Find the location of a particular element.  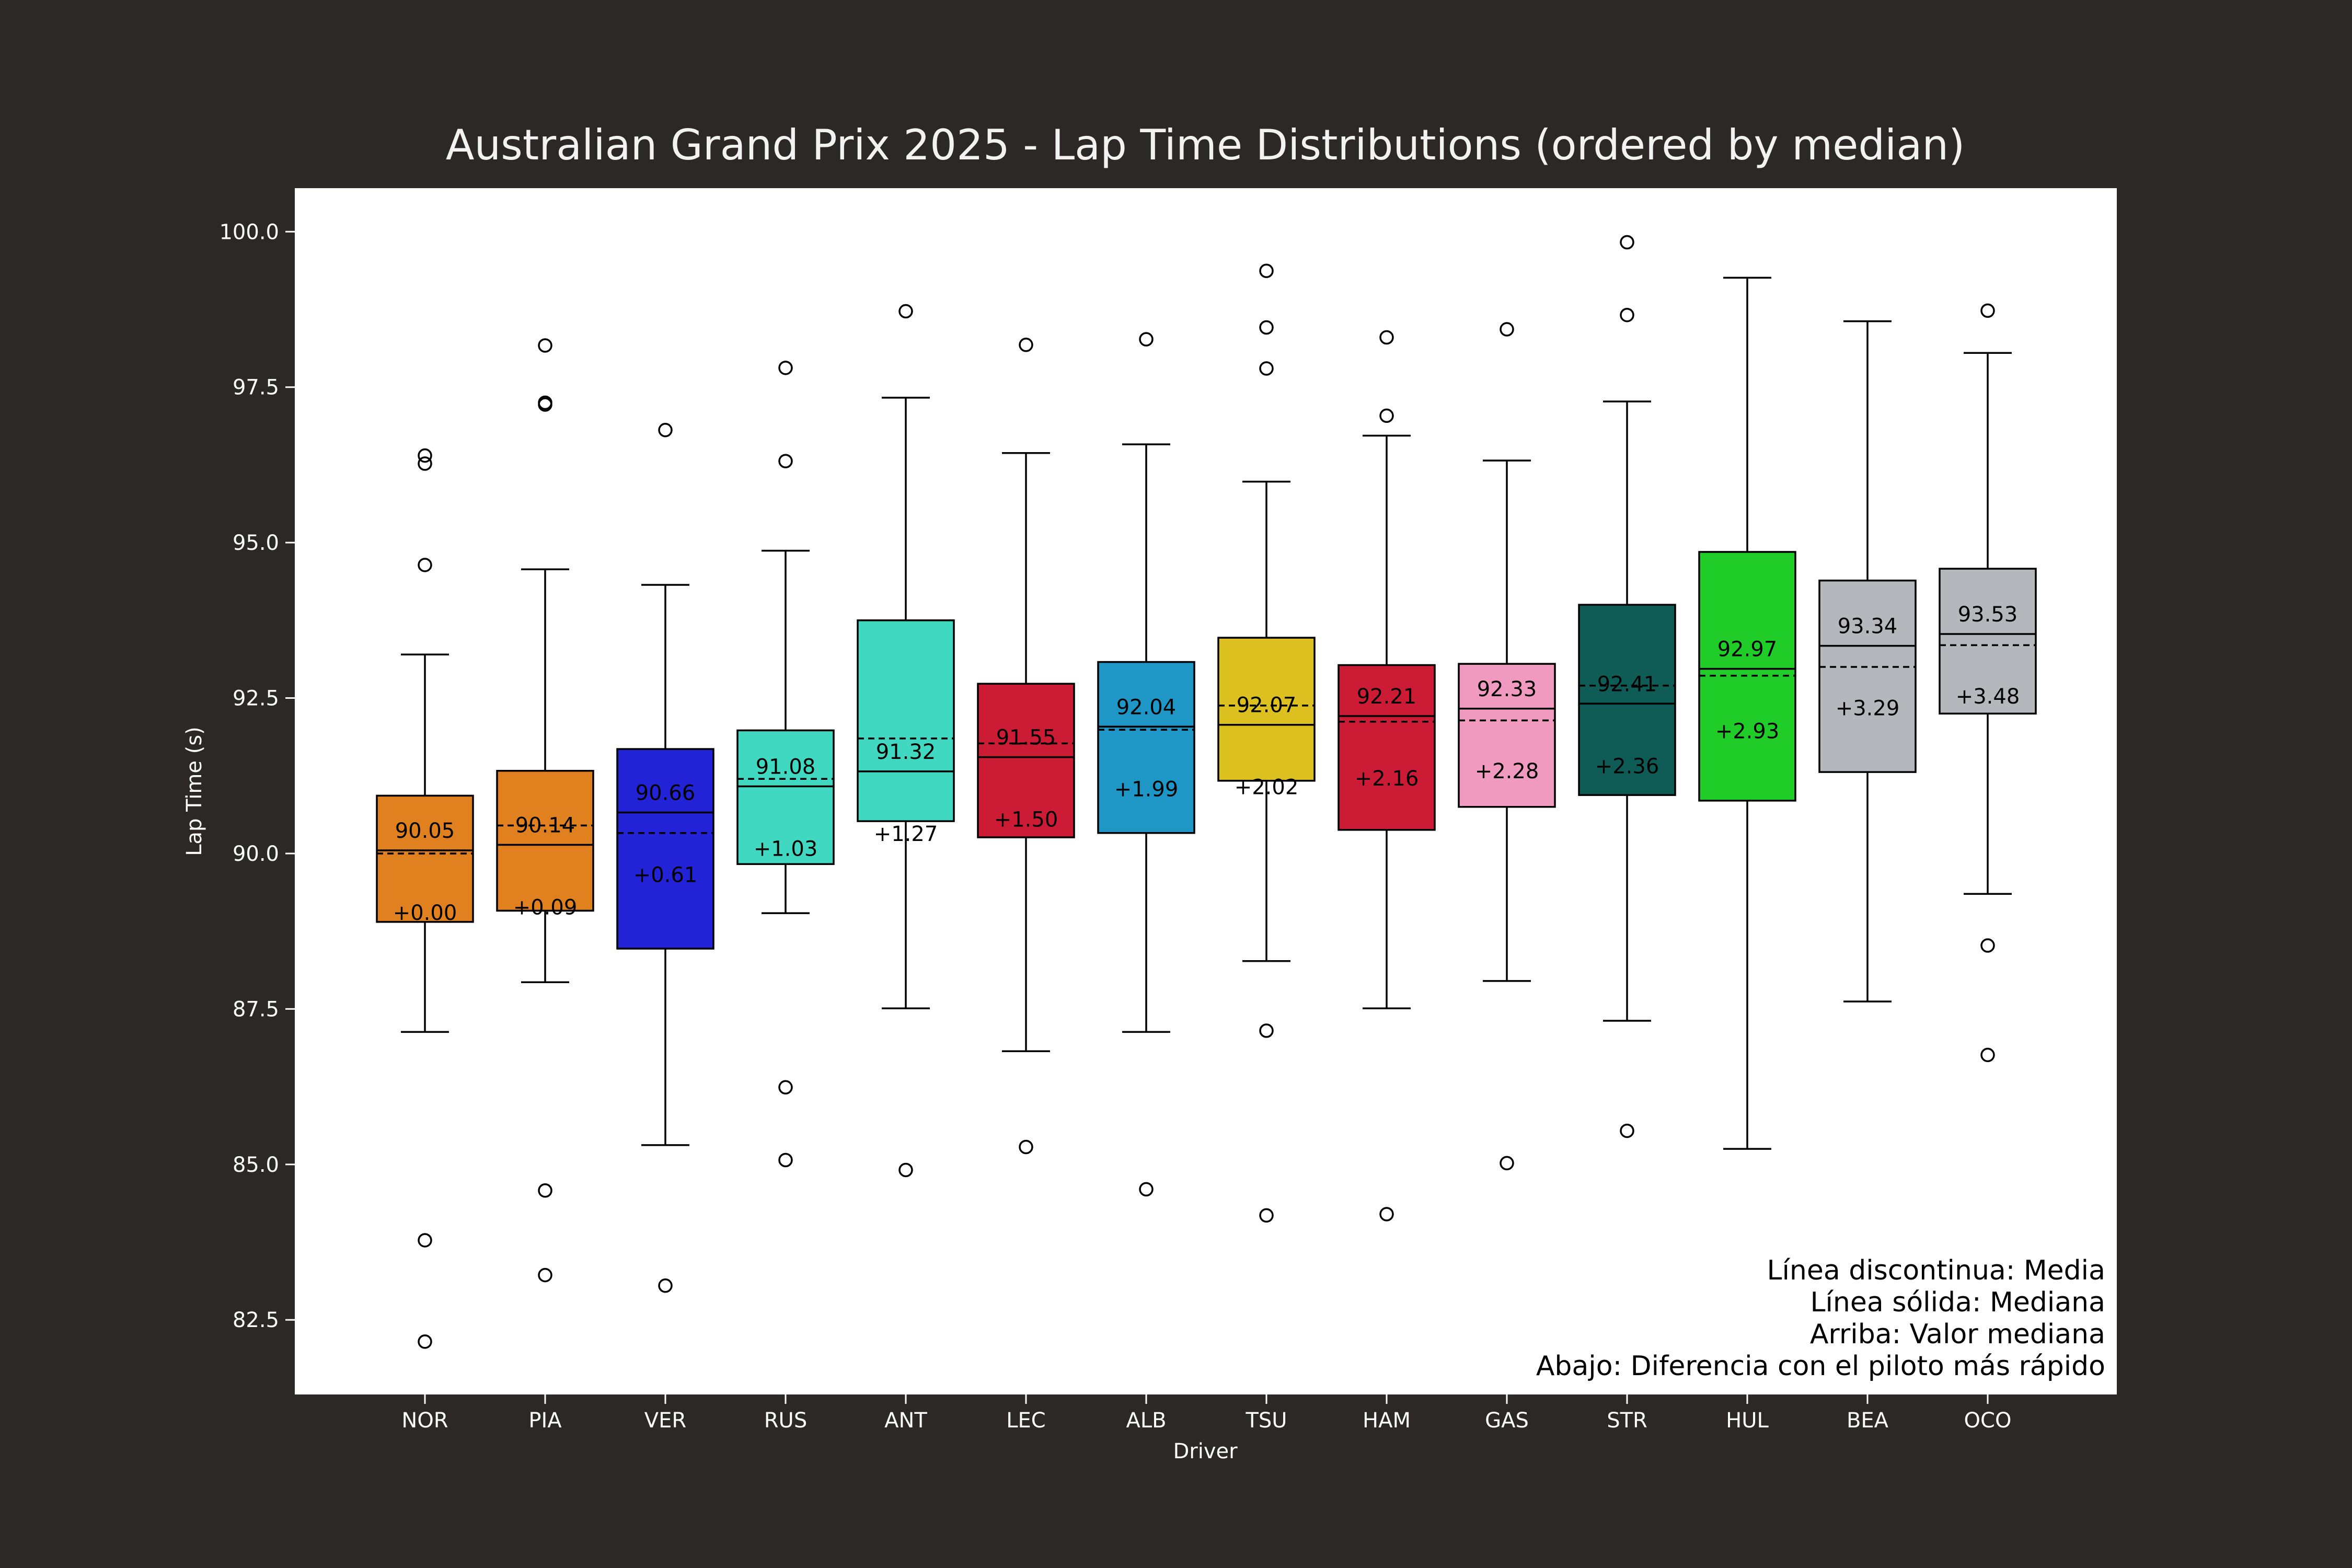

x-tick-label: GAS is located at coordinates (1507, 1421).